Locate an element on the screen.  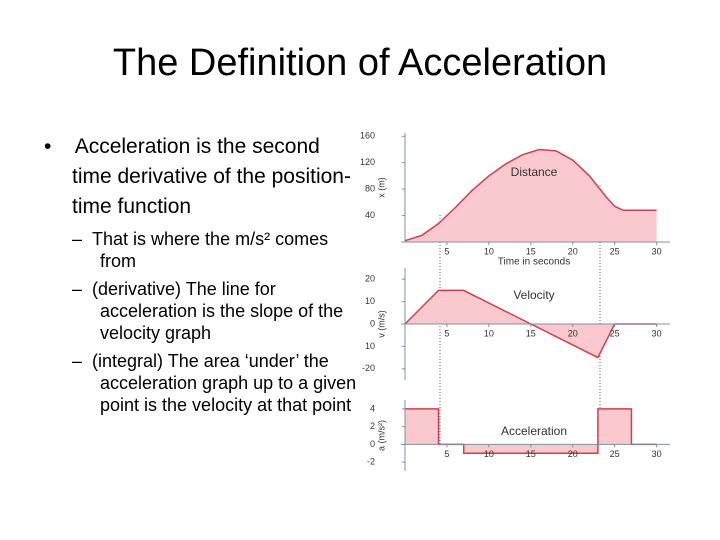
sub-bullet: – That is where the m/s² comes from is located at coordinates (200, 250).